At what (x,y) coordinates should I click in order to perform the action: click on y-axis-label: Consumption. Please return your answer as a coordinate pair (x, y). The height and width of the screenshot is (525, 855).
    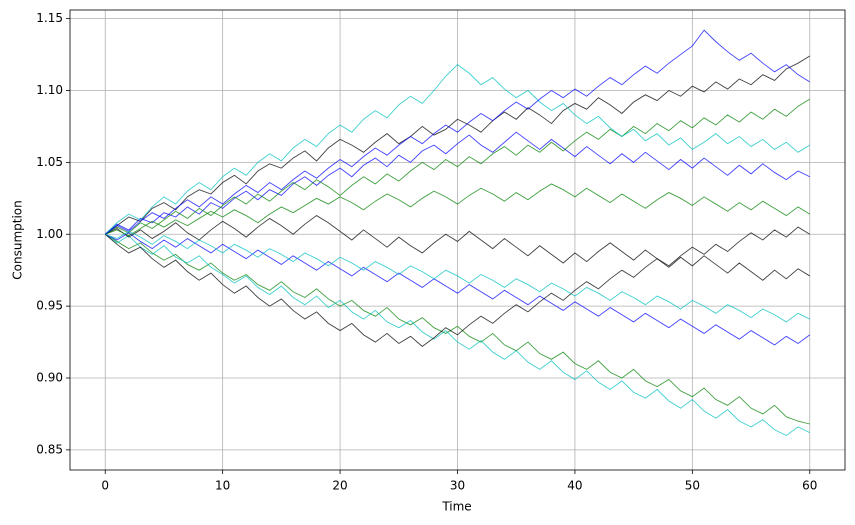
    Looking at the image, I should click on (18, 239).